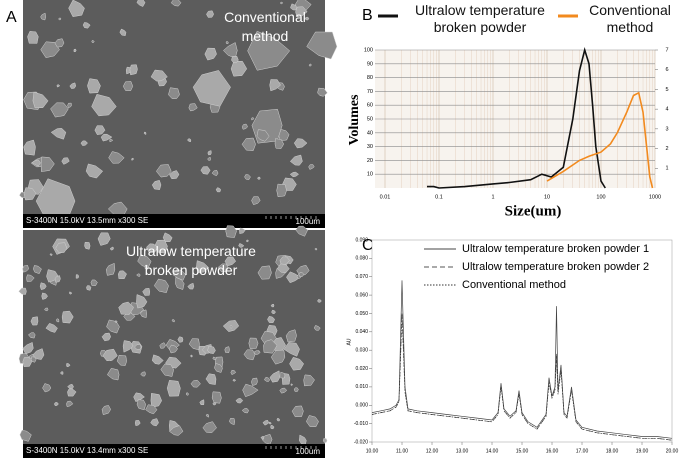  What do you see at coordinates (666, 169) in the screenshot?
I see `y2-tick-label: 1` at bounding box center [666, 169].